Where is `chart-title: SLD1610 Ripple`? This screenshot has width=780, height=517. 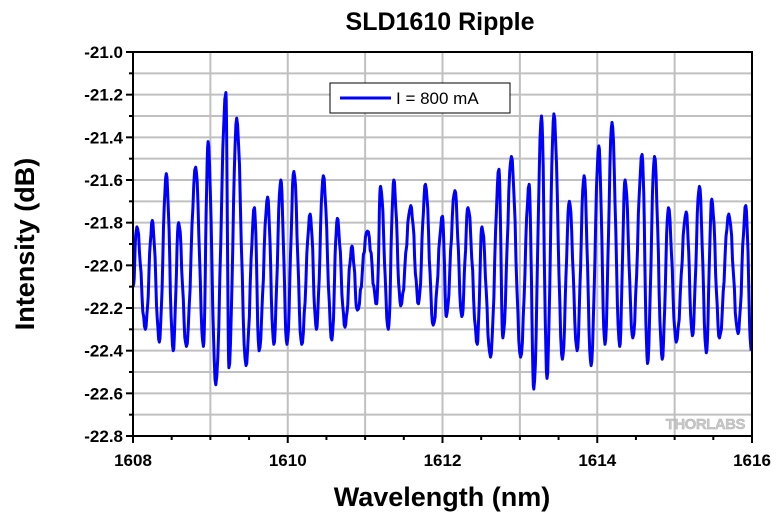 chart-title: SLD1610 Ripple is located at coordinates (440, 22).